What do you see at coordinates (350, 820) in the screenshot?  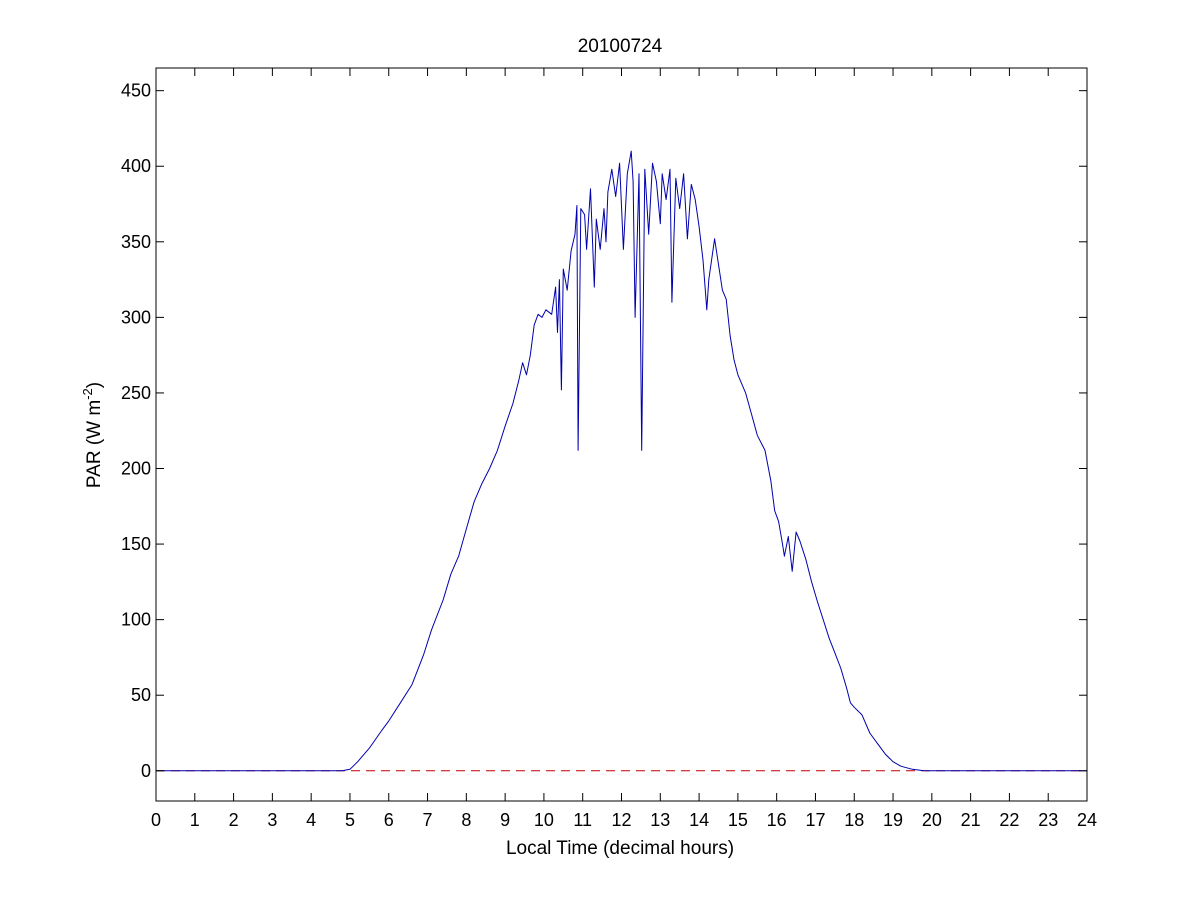 I see `x-tick-label-5: 5` at bounding box center [350, 820].